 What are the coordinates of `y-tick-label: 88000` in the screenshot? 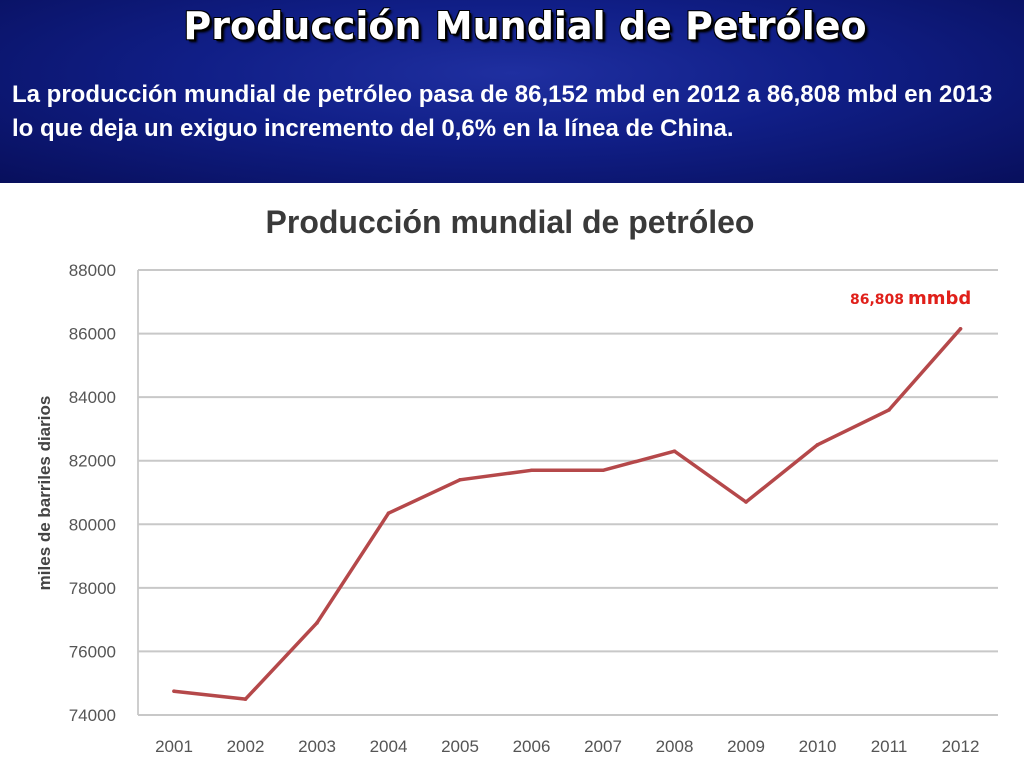 It's located at (92, 270).